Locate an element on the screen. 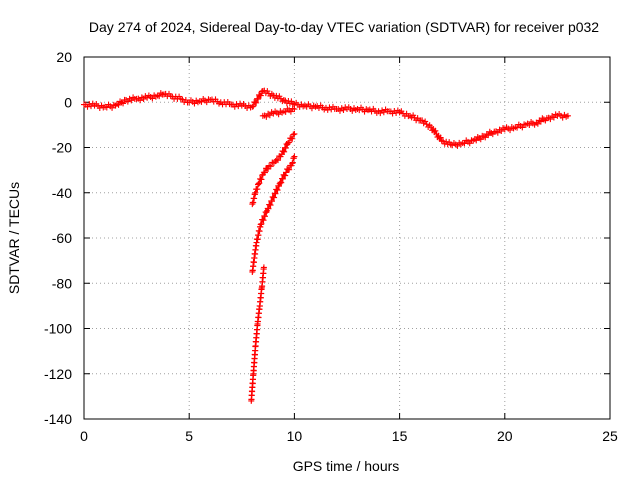  x-tick-label: 20 is located at coordinates (505, 436).